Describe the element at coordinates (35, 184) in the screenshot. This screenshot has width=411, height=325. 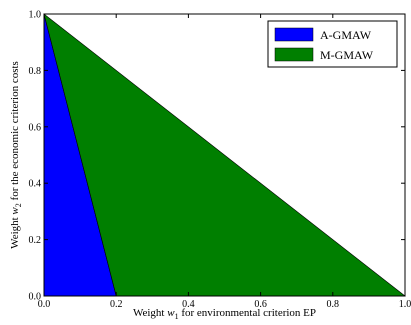
I see `y-tick-label: 0.4` at that location.